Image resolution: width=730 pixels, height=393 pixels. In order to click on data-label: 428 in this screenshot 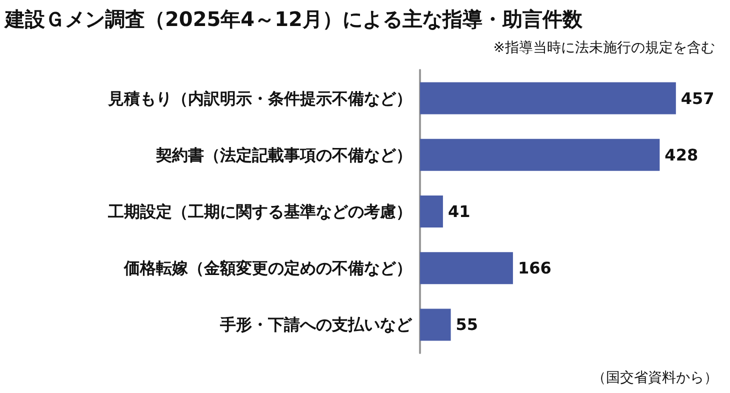, I will do `click(681, 154)`.